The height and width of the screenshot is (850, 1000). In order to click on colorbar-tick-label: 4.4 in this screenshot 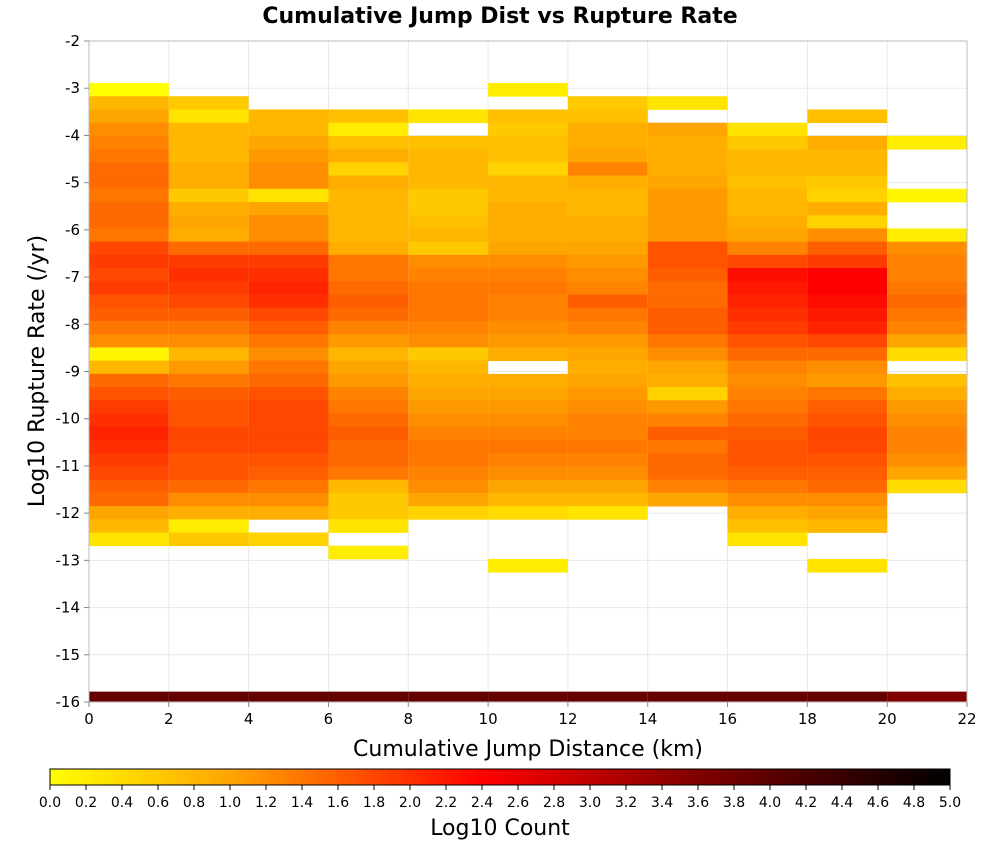, I will do `click(842, 803)`.